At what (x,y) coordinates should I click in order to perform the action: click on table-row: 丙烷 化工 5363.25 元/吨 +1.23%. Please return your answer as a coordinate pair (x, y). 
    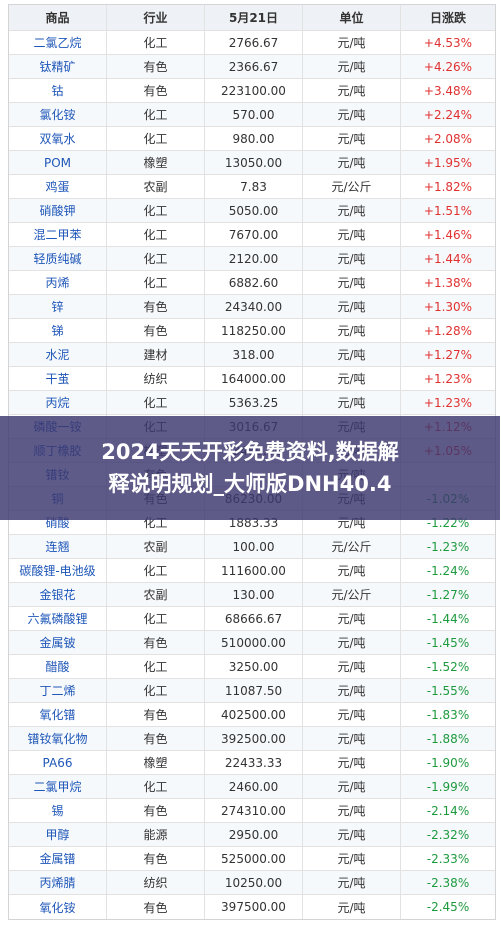
    Looking at the image, I should click on (252, 403).